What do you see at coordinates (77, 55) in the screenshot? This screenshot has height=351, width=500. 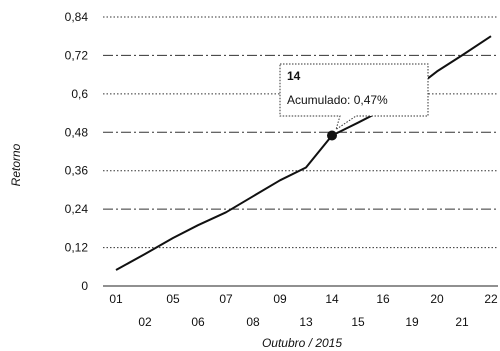 I see `y-tick-label: 0,72` at bounding box center [77, 55].